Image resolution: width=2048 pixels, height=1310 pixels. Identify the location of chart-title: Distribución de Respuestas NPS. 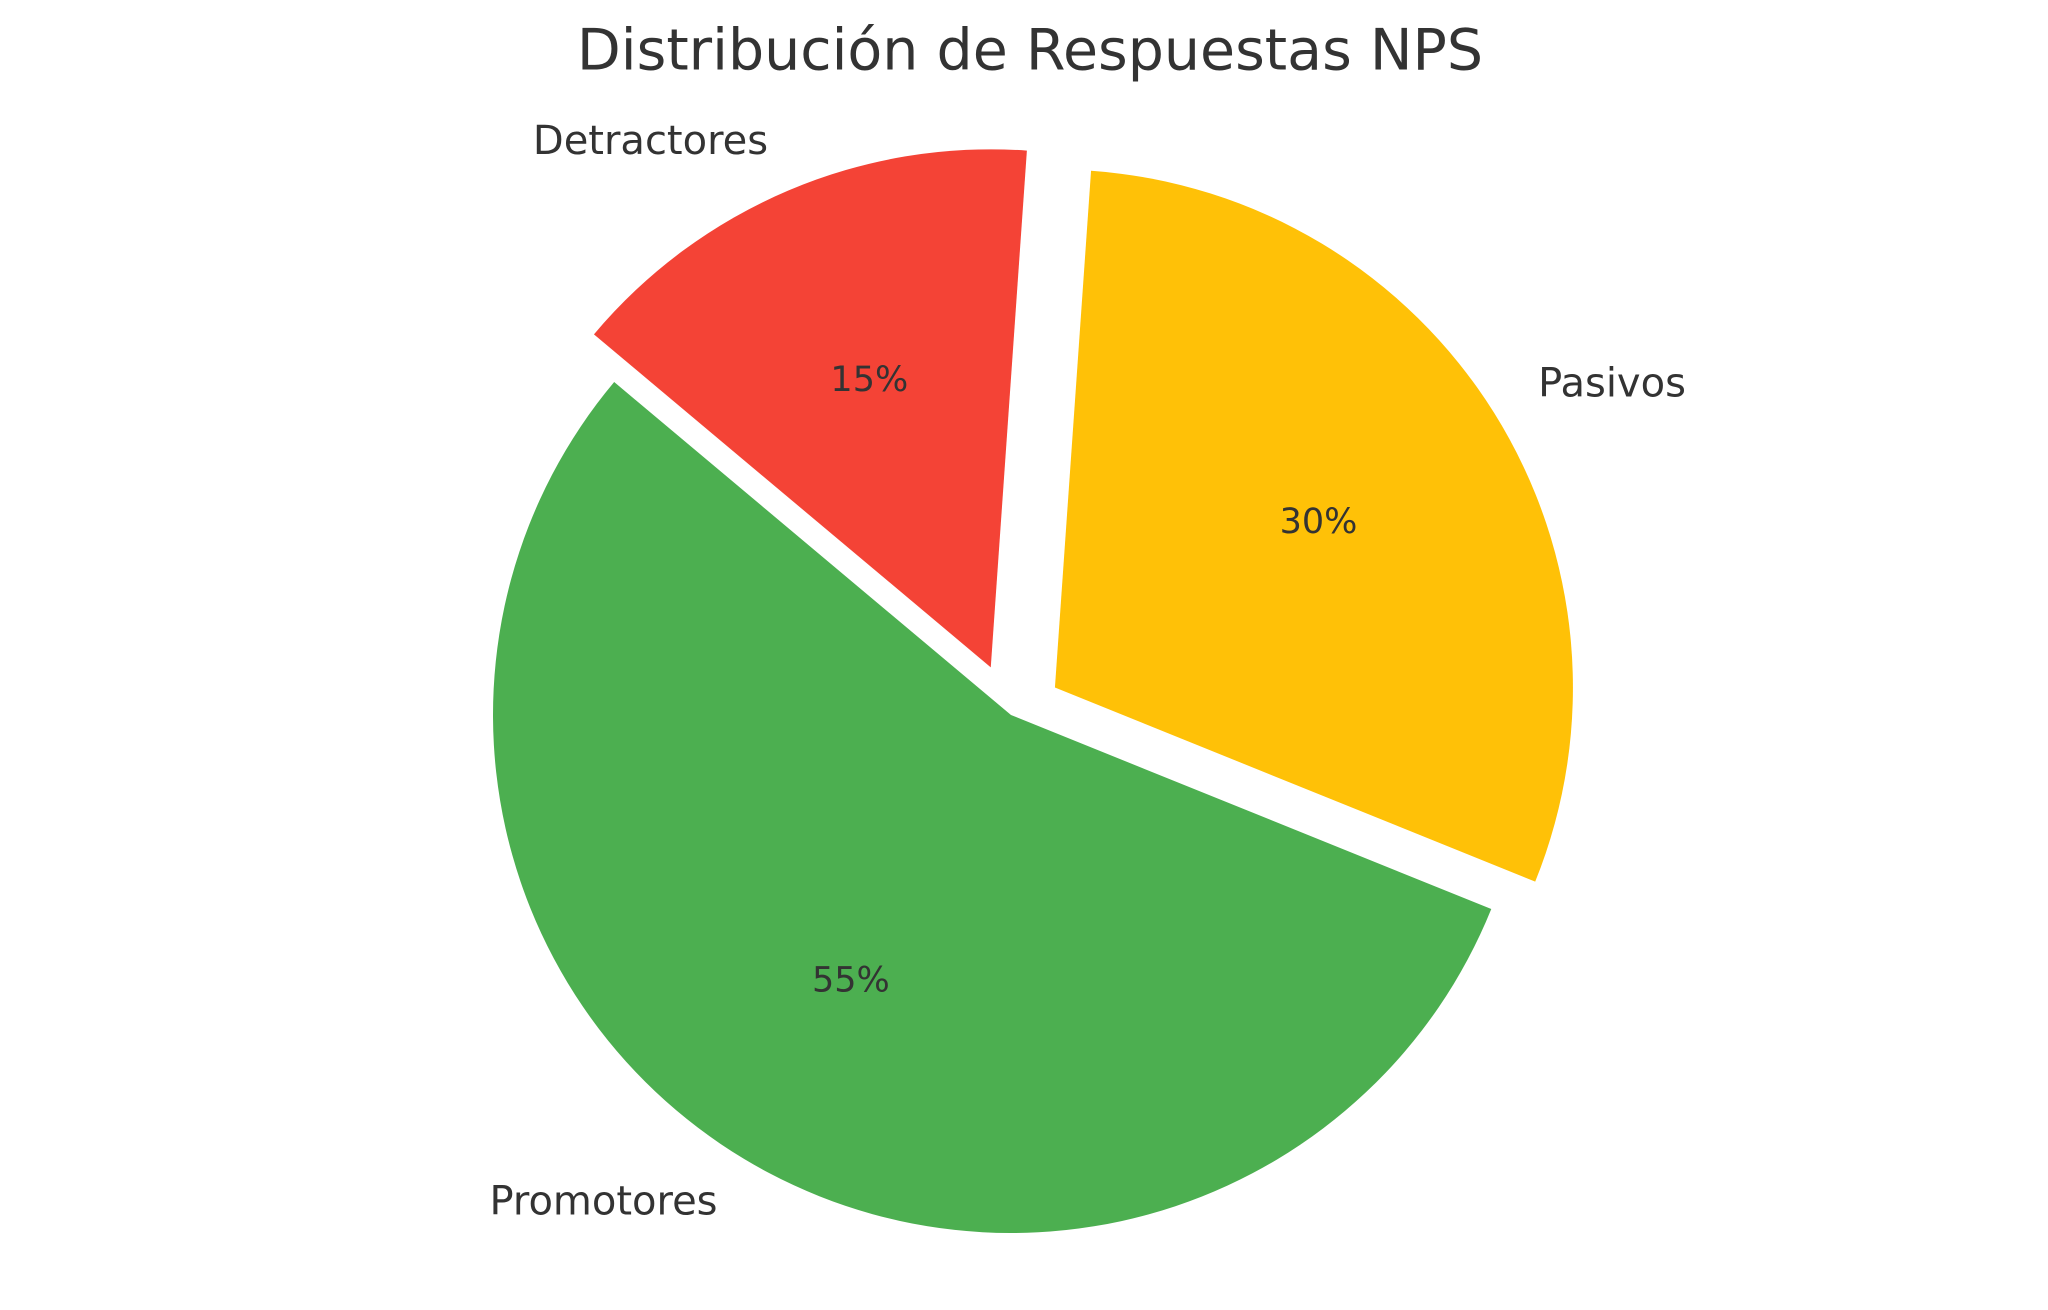
(1030, 51).